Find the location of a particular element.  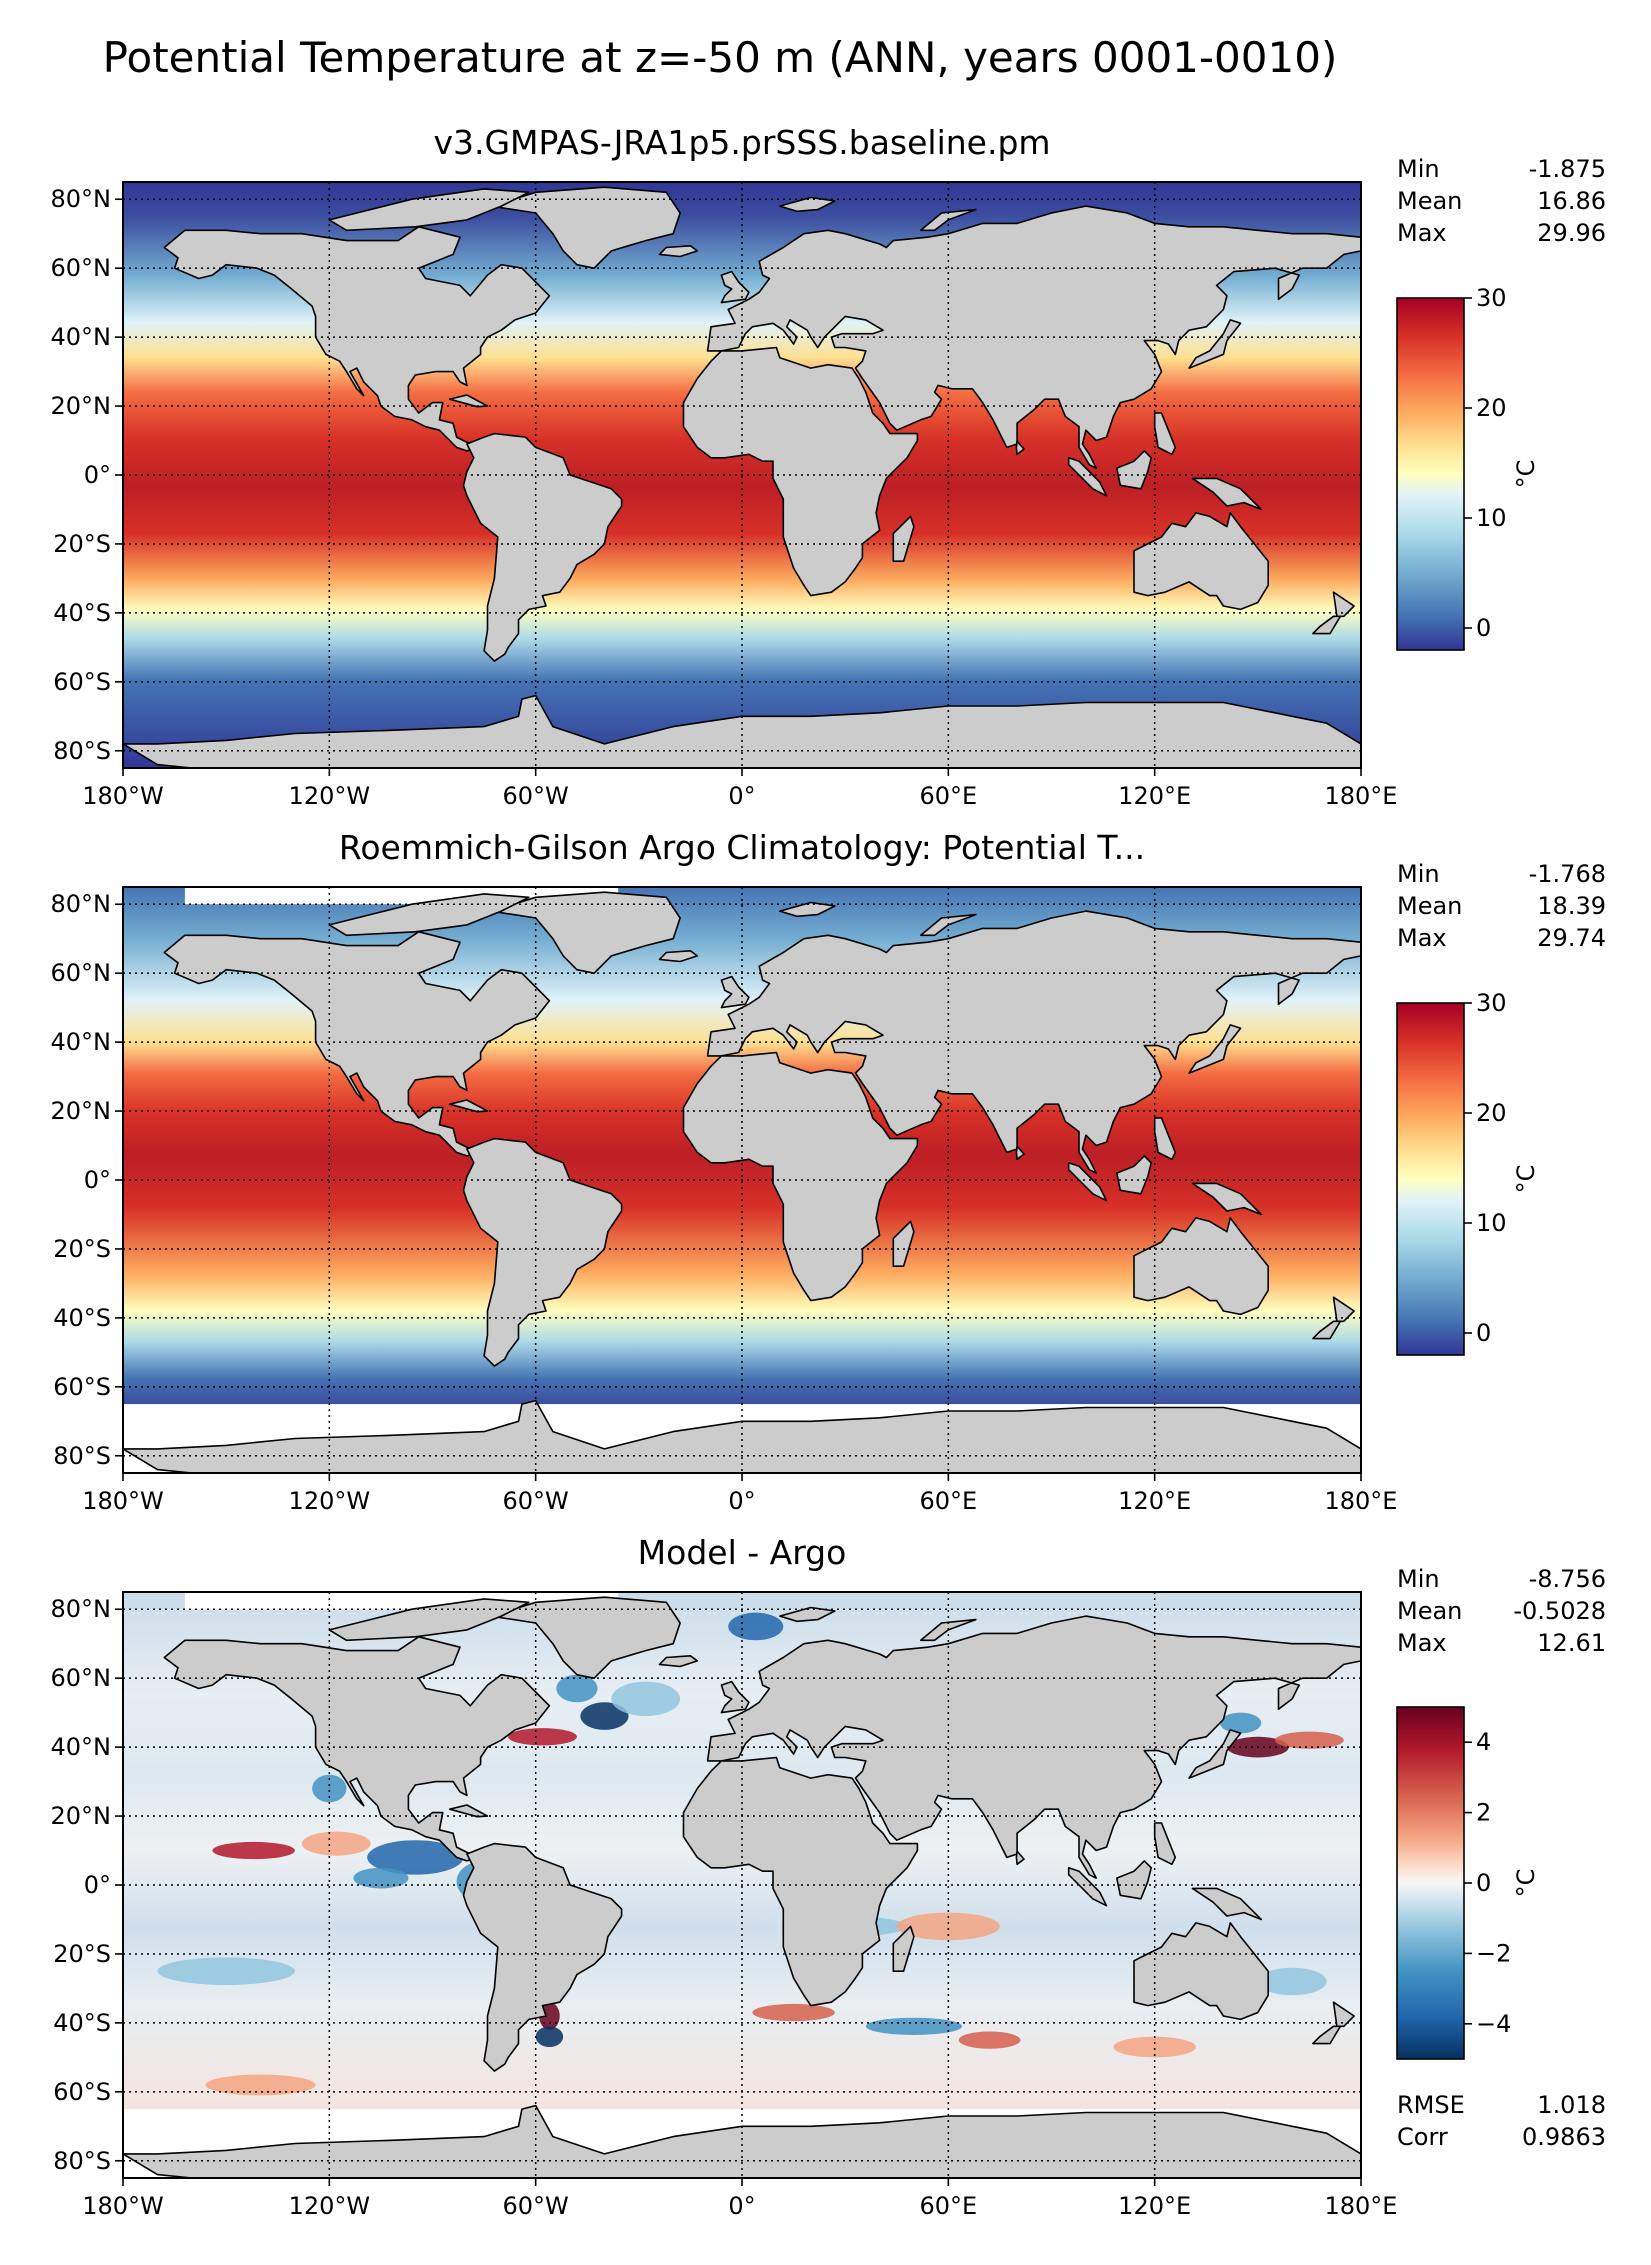

stat-label: Max is located at coordinates (1422, 233).